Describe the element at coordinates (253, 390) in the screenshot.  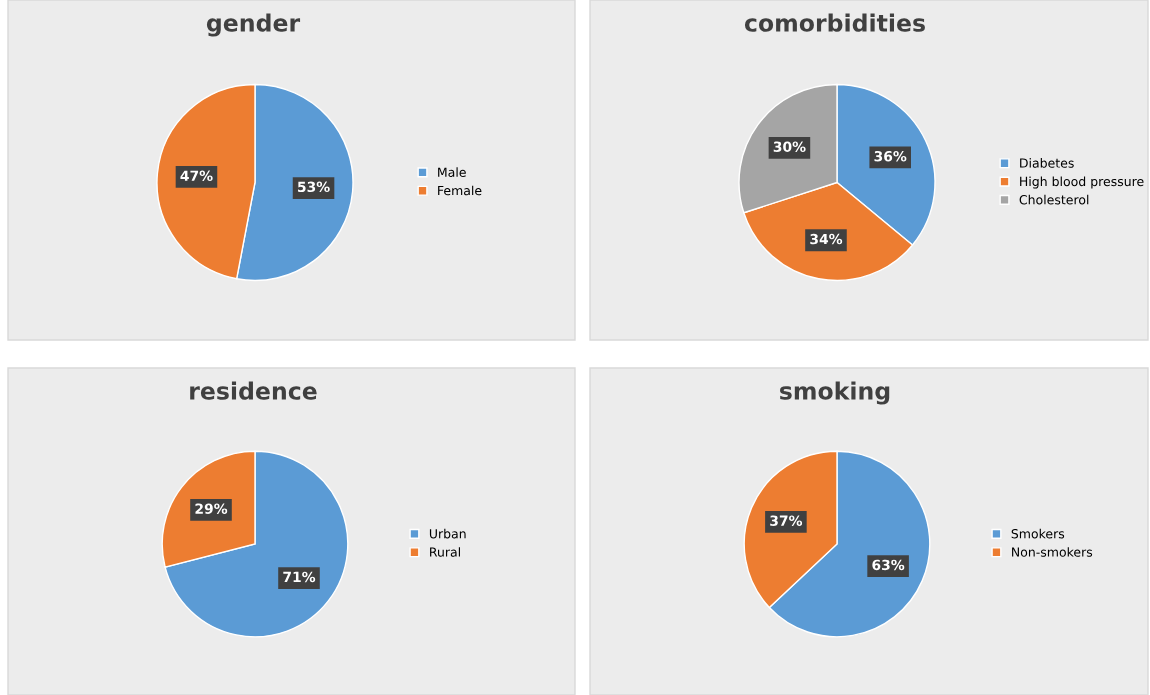
I see `chart-title: residence` at that location.